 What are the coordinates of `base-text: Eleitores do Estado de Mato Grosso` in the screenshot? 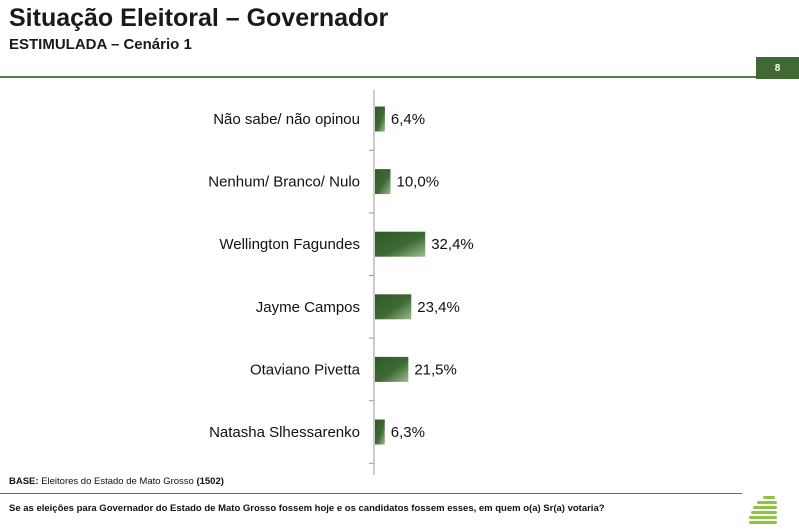 It's located at (117, 481).